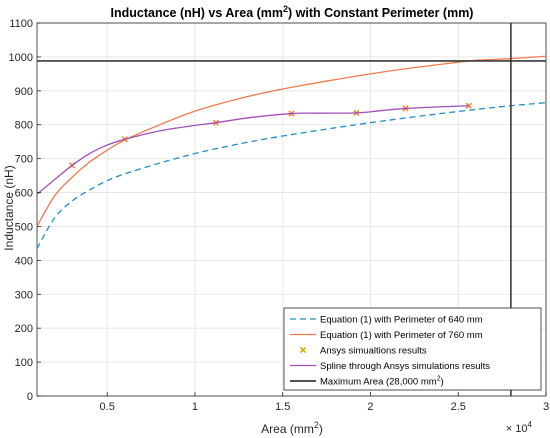 The width and height of the screenshot is (550, 438). Describe the element at coordinates (24, 227) in the screenshot. I see `y-tick-label: 500` at that location.